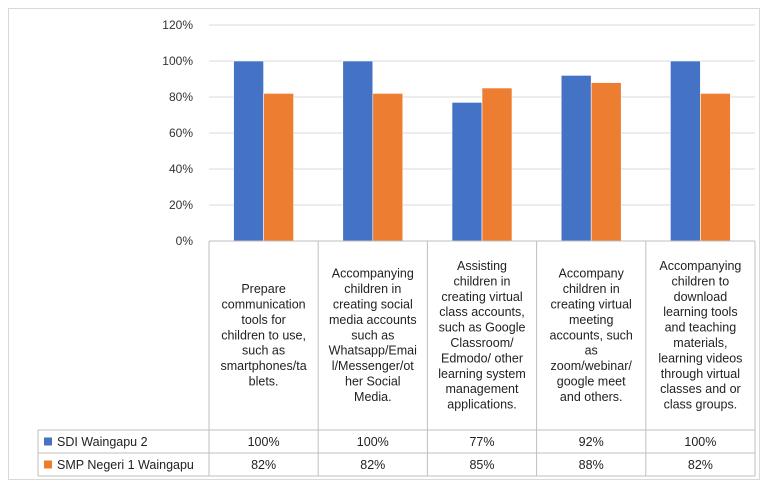 The image size is (763, 483). I want to click on category-label-line: learning system, so click(482, 374).